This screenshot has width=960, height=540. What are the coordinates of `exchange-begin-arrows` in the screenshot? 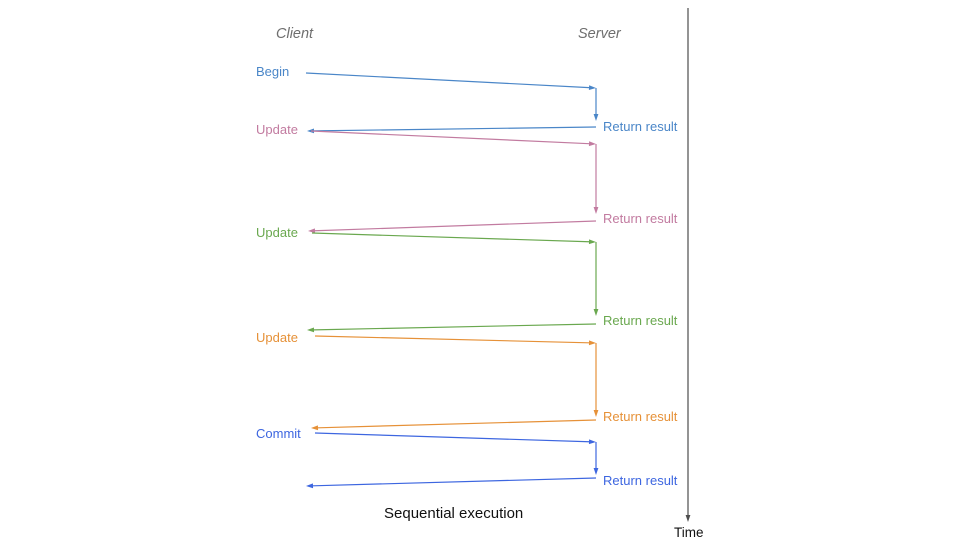 It's located at (452, 103).